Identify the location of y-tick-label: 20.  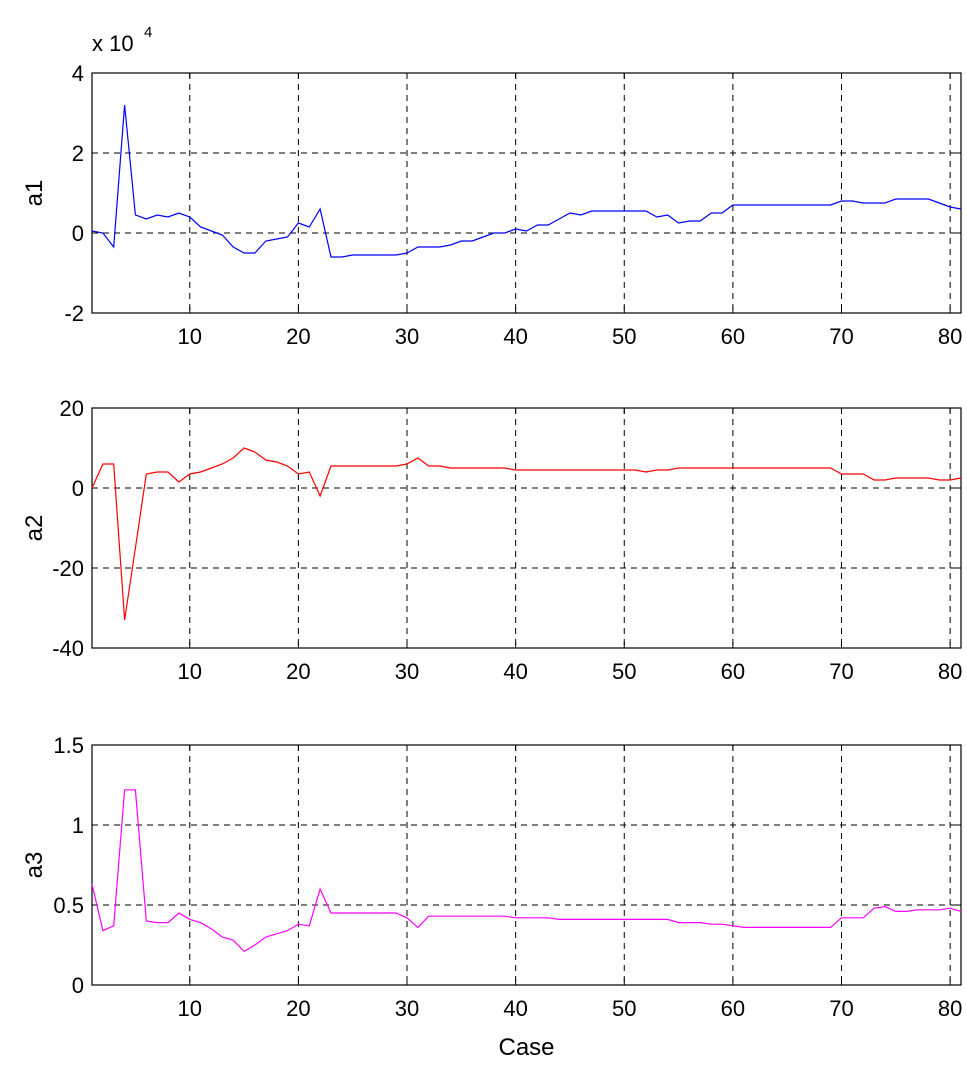
(72, 408).